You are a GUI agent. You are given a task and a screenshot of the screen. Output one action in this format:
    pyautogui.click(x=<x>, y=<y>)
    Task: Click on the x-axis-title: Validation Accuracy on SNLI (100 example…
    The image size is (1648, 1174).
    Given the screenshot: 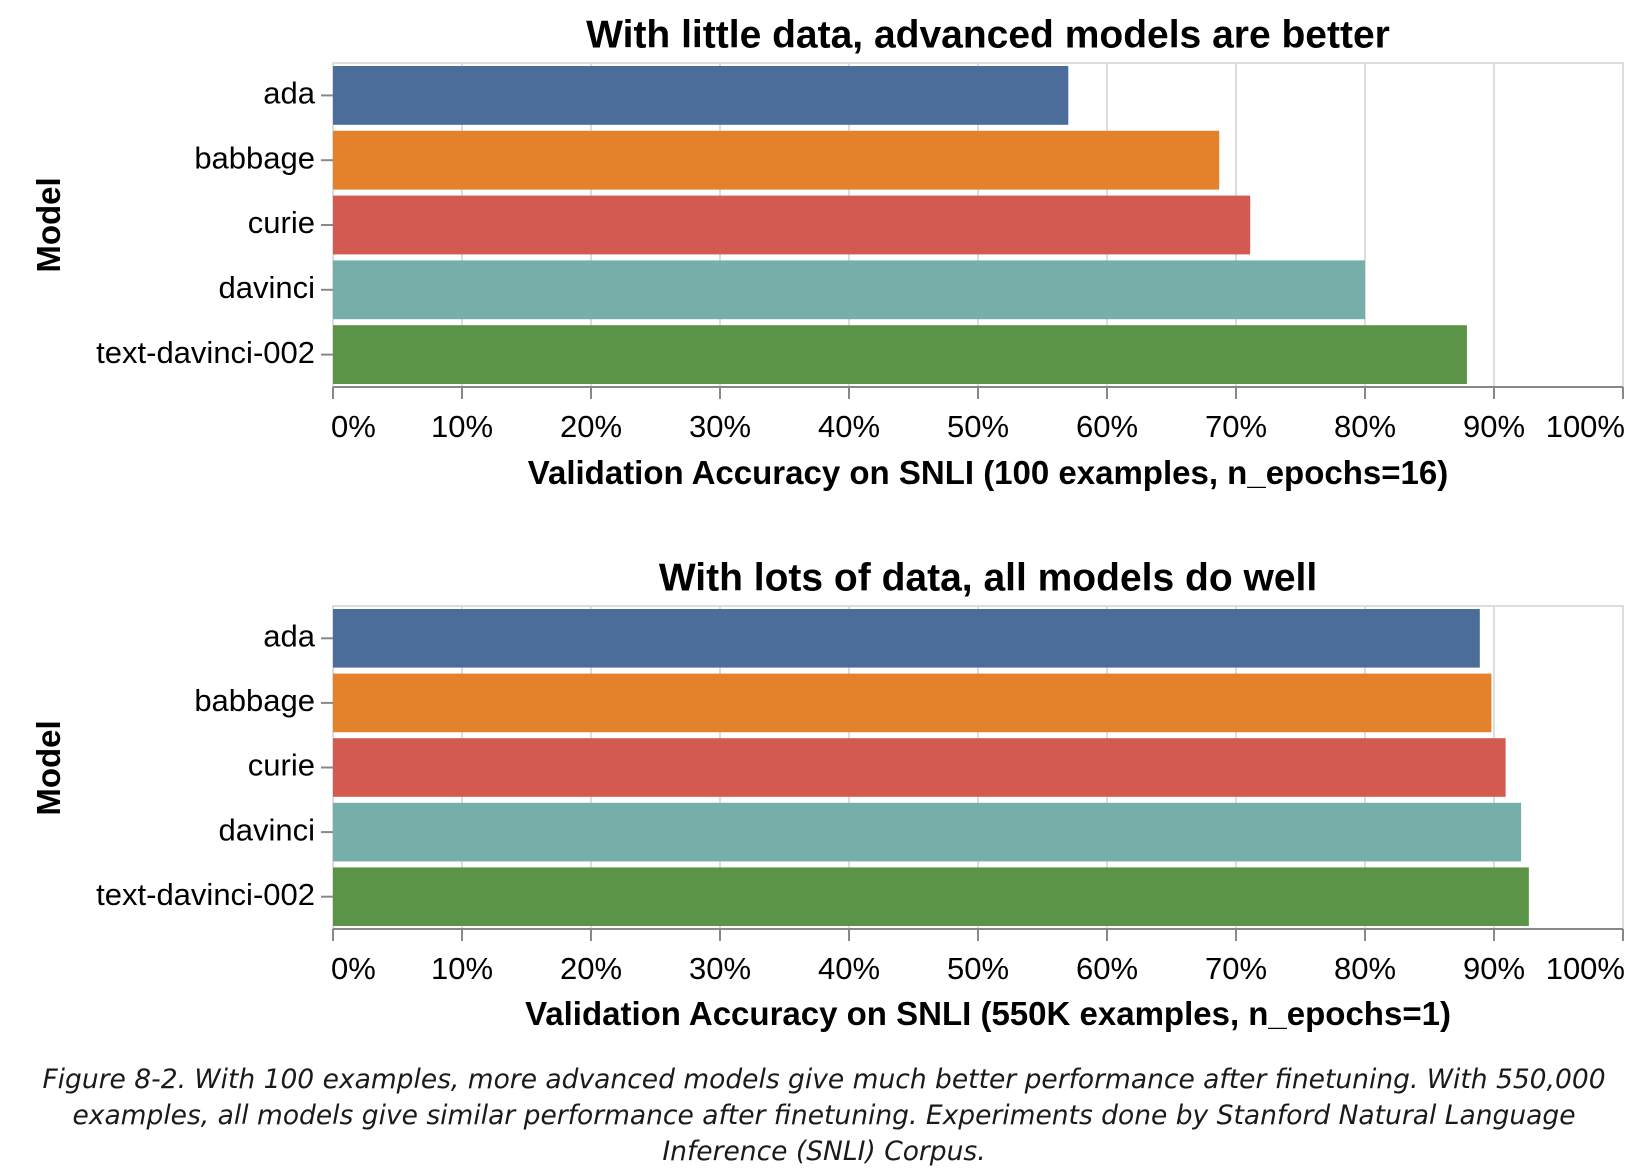 What is the action you would take?
    pyautogui.click(x=988, y=472)
    